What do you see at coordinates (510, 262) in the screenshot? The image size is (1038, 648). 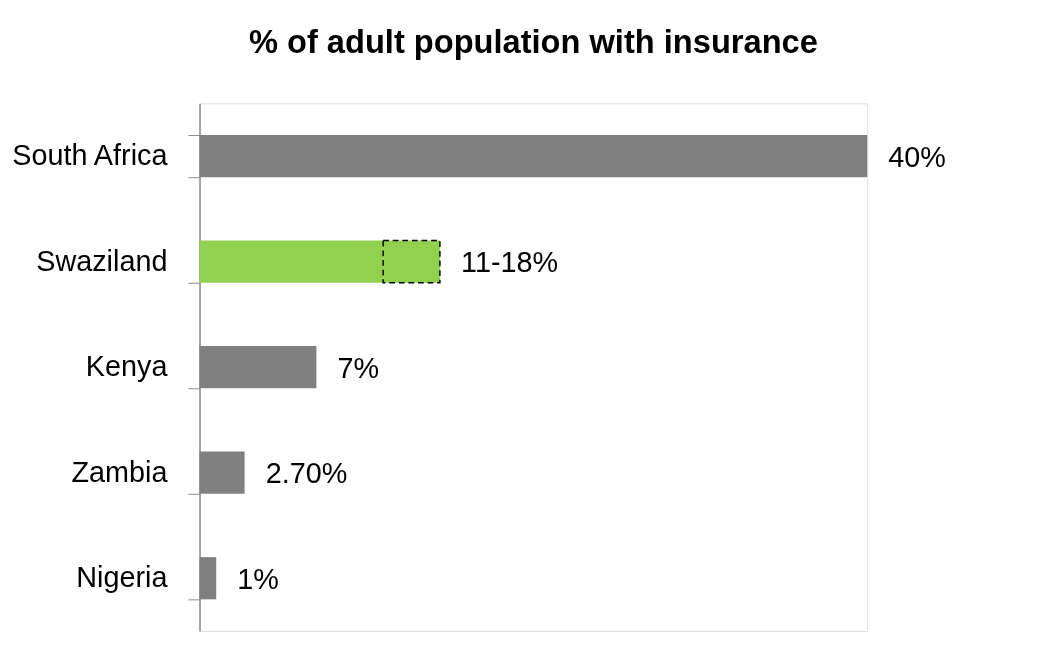 I see `text: 11-18%` at bounding box center [510, 262].